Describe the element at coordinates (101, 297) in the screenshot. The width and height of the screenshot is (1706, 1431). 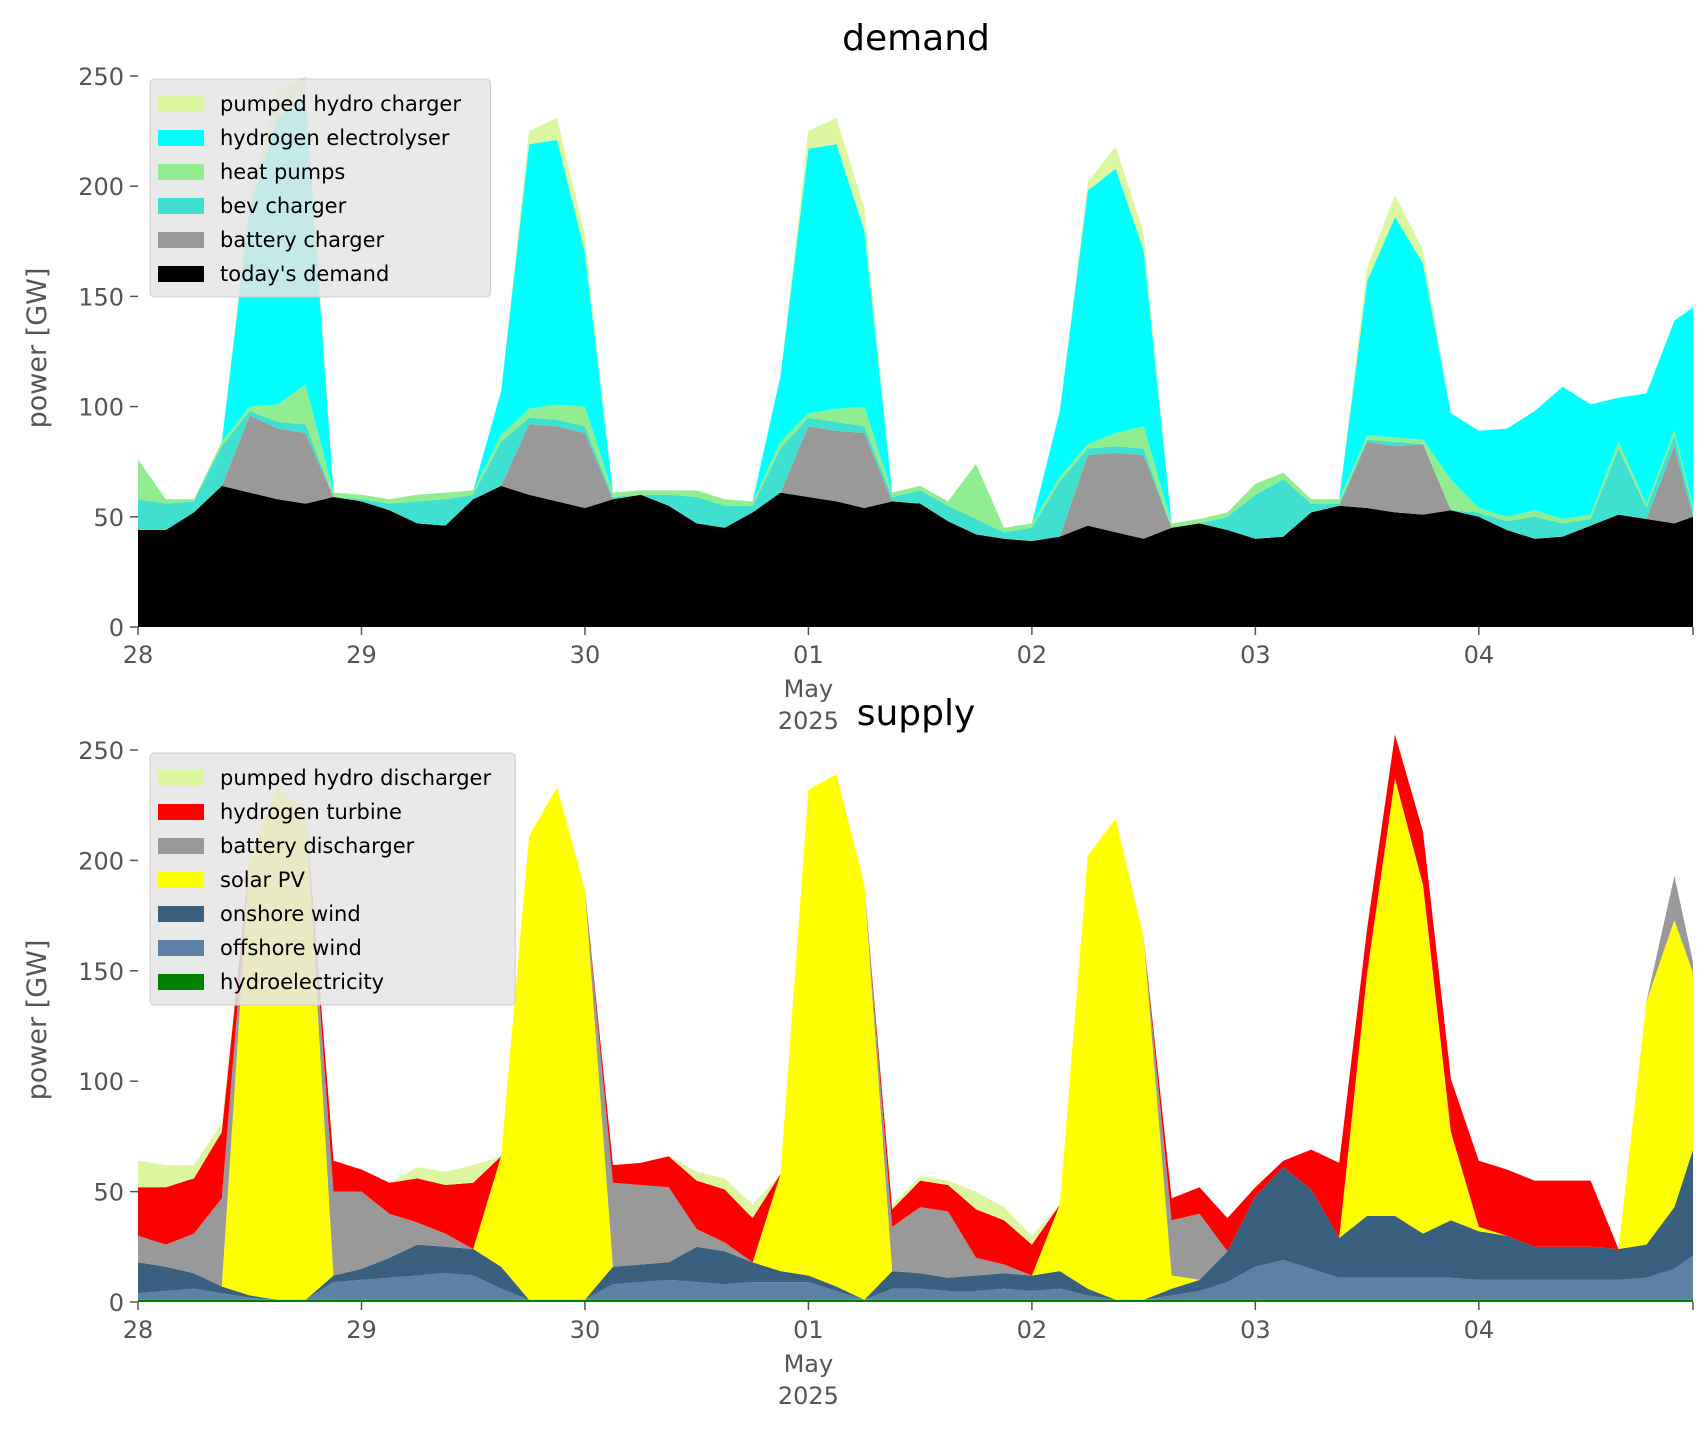
I see `demand-y-tick-label: 150` at that location.